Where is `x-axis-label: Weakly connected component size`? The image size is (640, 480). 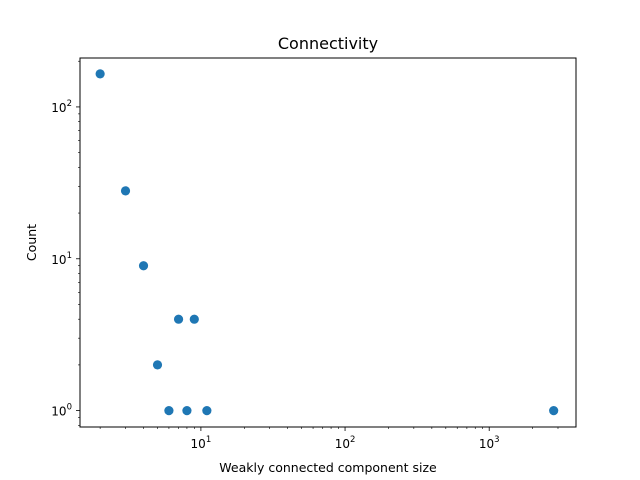
x-axis-label: Weakly connected component size is located at coordinates (328, 467).